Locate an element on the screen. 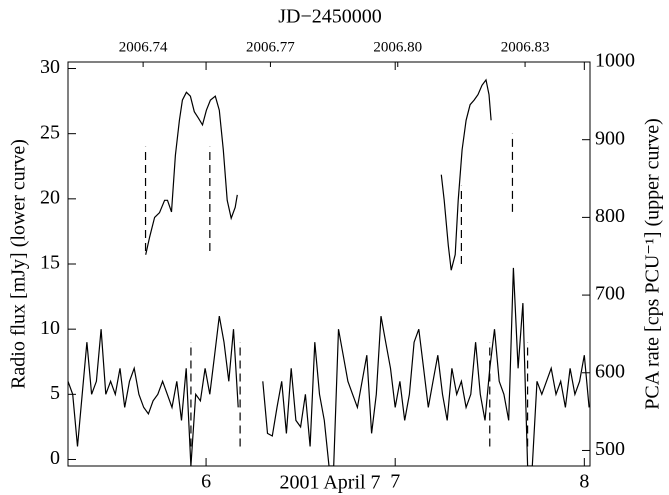 Image resolution: width=669 pixels, height=495 pixels. y2-tick-label: 1000 is located at coordinates (615, 61).